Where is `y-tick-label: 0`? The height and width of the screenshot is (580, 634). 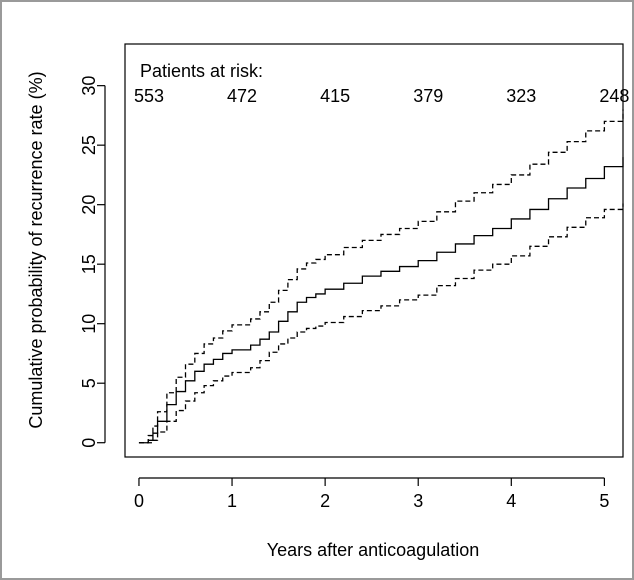 y-tick-label: 0 is located at coordinates (89, 443).